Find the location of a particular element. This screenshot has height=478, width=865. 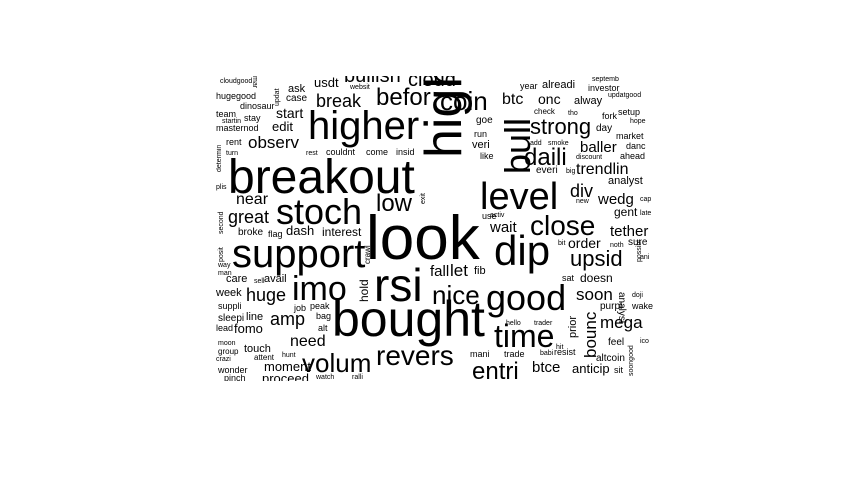

word: couldnt is located at coordinates (341, 152).